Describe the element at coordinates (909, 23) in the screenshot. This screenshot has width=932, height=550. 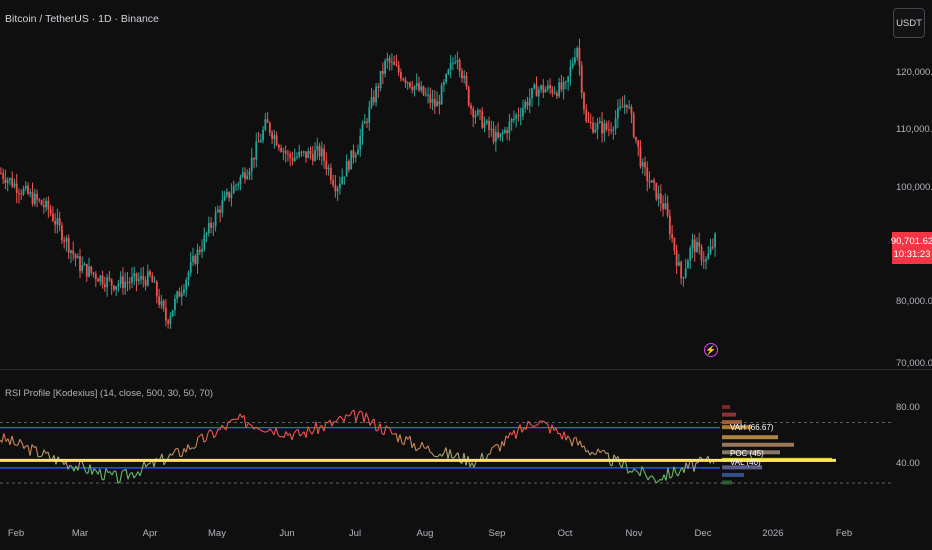
I see `currency-button: USDT` at that location.